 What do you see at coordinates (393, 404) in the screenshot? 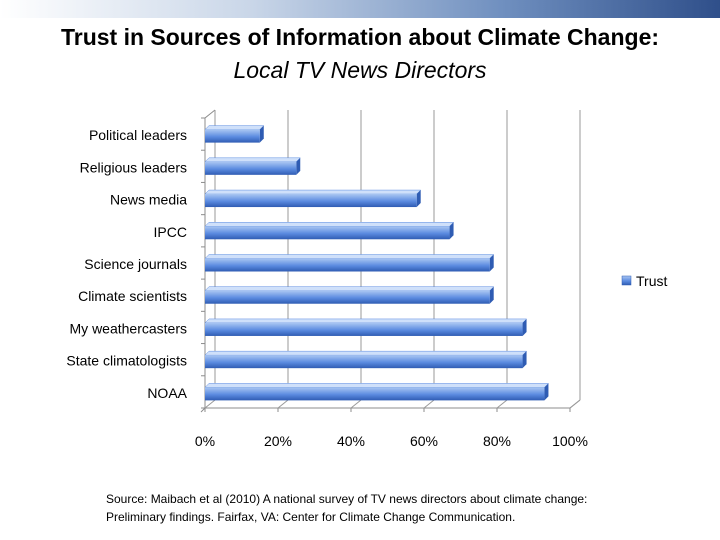
I see `floor-axis` at bounding box center [393, 404].